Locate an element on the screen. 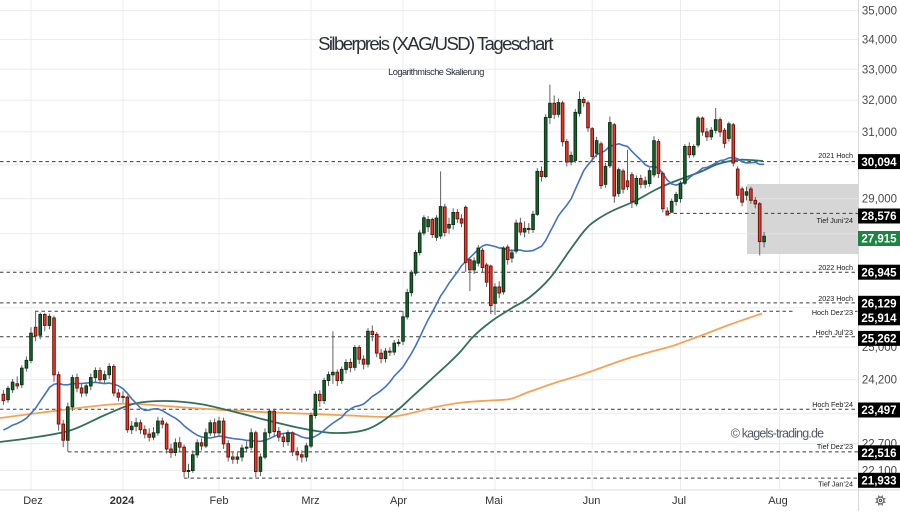 This screenshot has height=516, width=900. svg-text: Feb is located at coordinates (219, 501).